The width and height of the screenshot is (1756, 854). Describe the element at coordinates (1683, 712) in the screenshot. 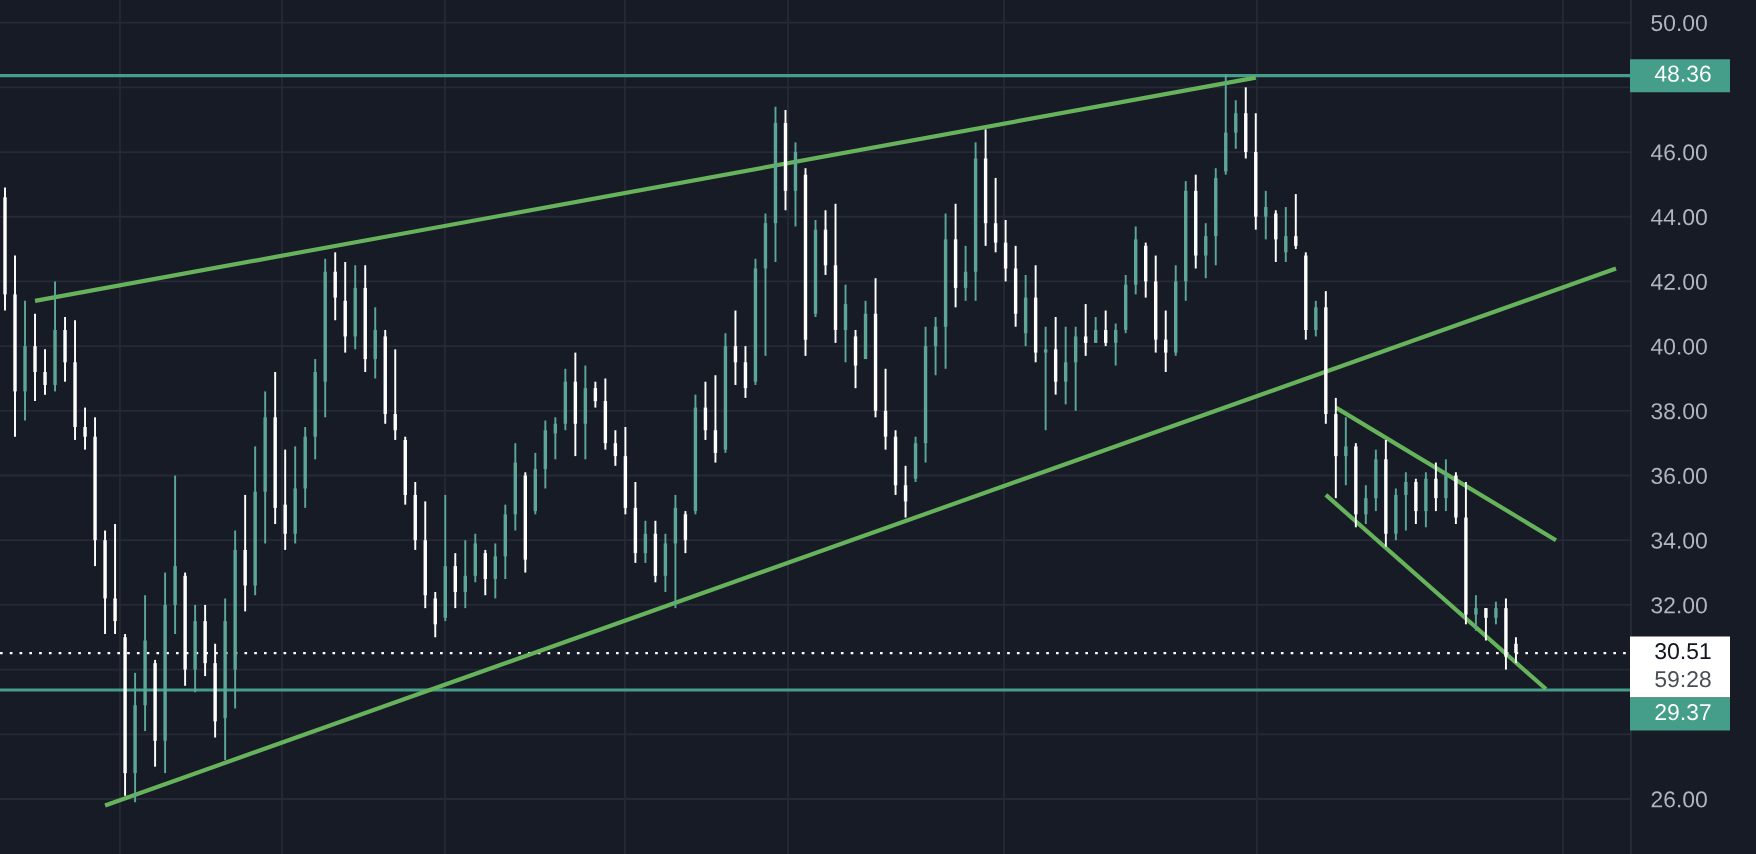

I see `ref-line-label: 29.37` at that location.